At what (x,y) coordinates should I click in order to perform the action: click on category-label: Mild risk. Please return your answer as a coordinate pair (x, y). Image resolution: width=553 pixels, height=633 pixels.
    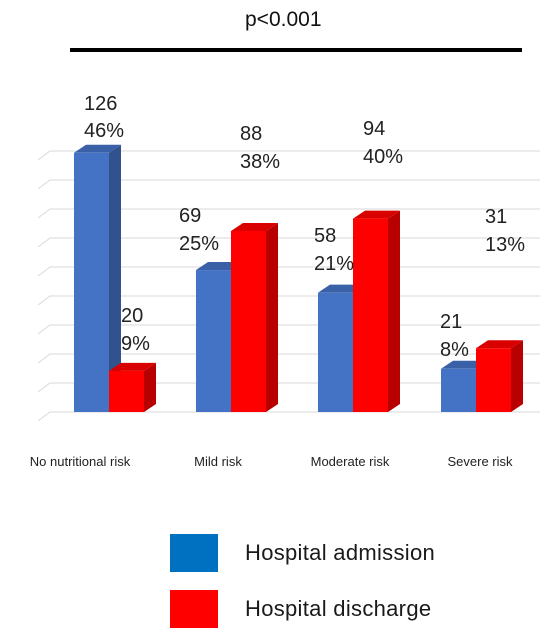
    Looking at the image, I should click on (218, 461).